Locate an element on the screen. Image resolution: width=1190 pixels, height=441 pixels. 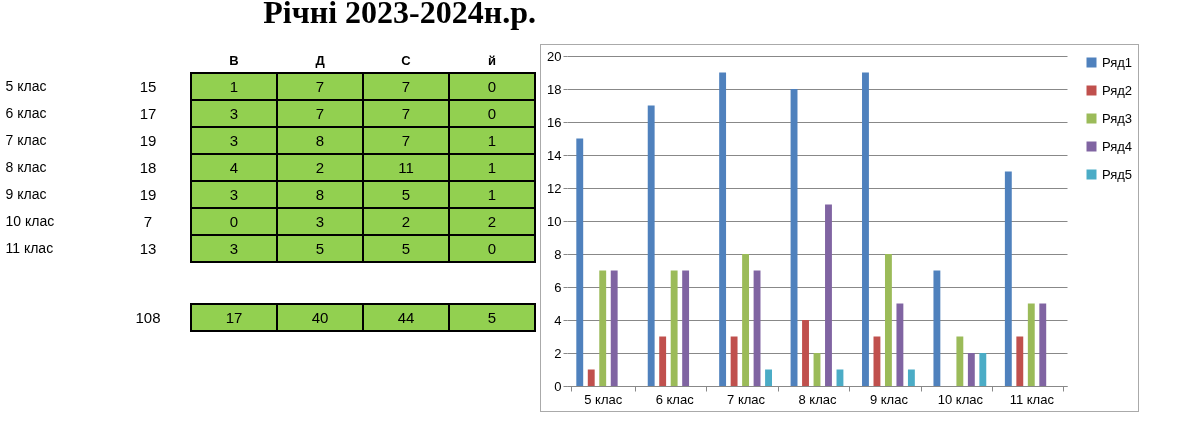
x-tick-label: 11 клас is located at coordinates (1032, 399).